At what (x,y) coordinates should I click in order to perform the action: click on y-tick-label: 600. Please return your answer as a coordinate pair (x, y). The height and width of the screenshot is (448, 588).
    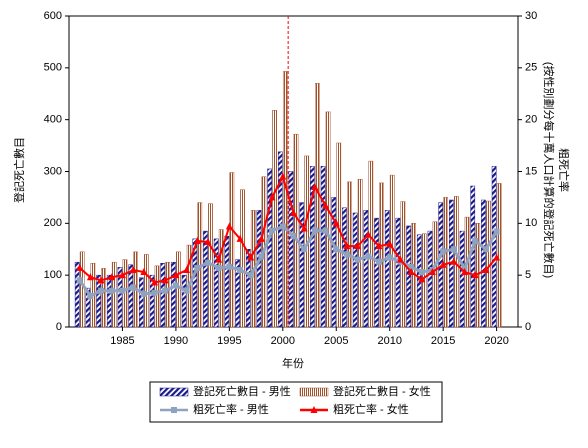
    Looking at the image, I should click on (53, 16).